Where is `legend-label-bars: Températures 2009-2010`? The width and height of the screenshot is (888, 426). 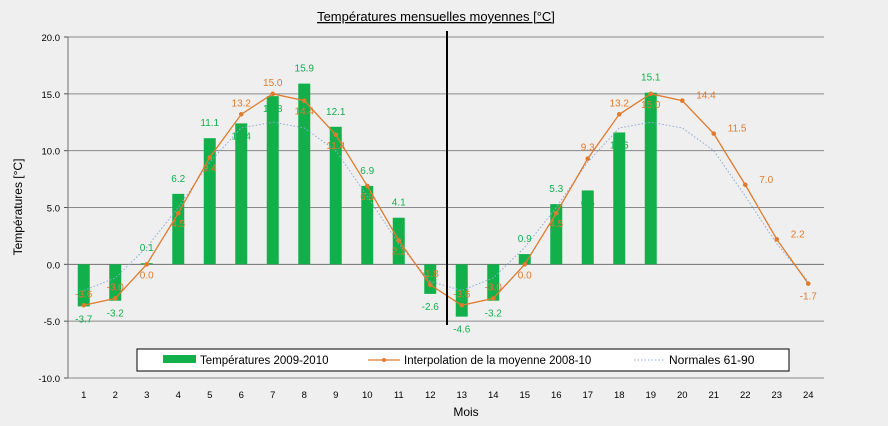 legend-label-bars: Températures 2009-2010 is located at coordinates (264, 361).